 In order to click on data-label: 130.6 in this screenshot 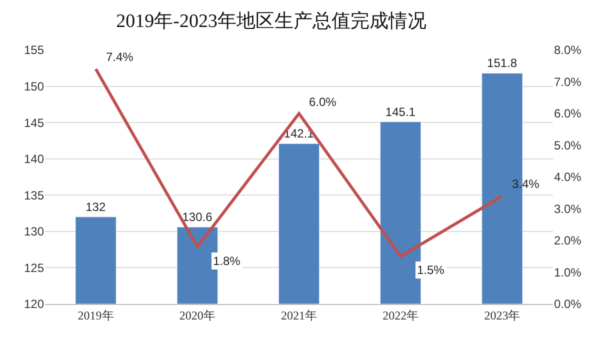, I will do `click(197, 217)`.